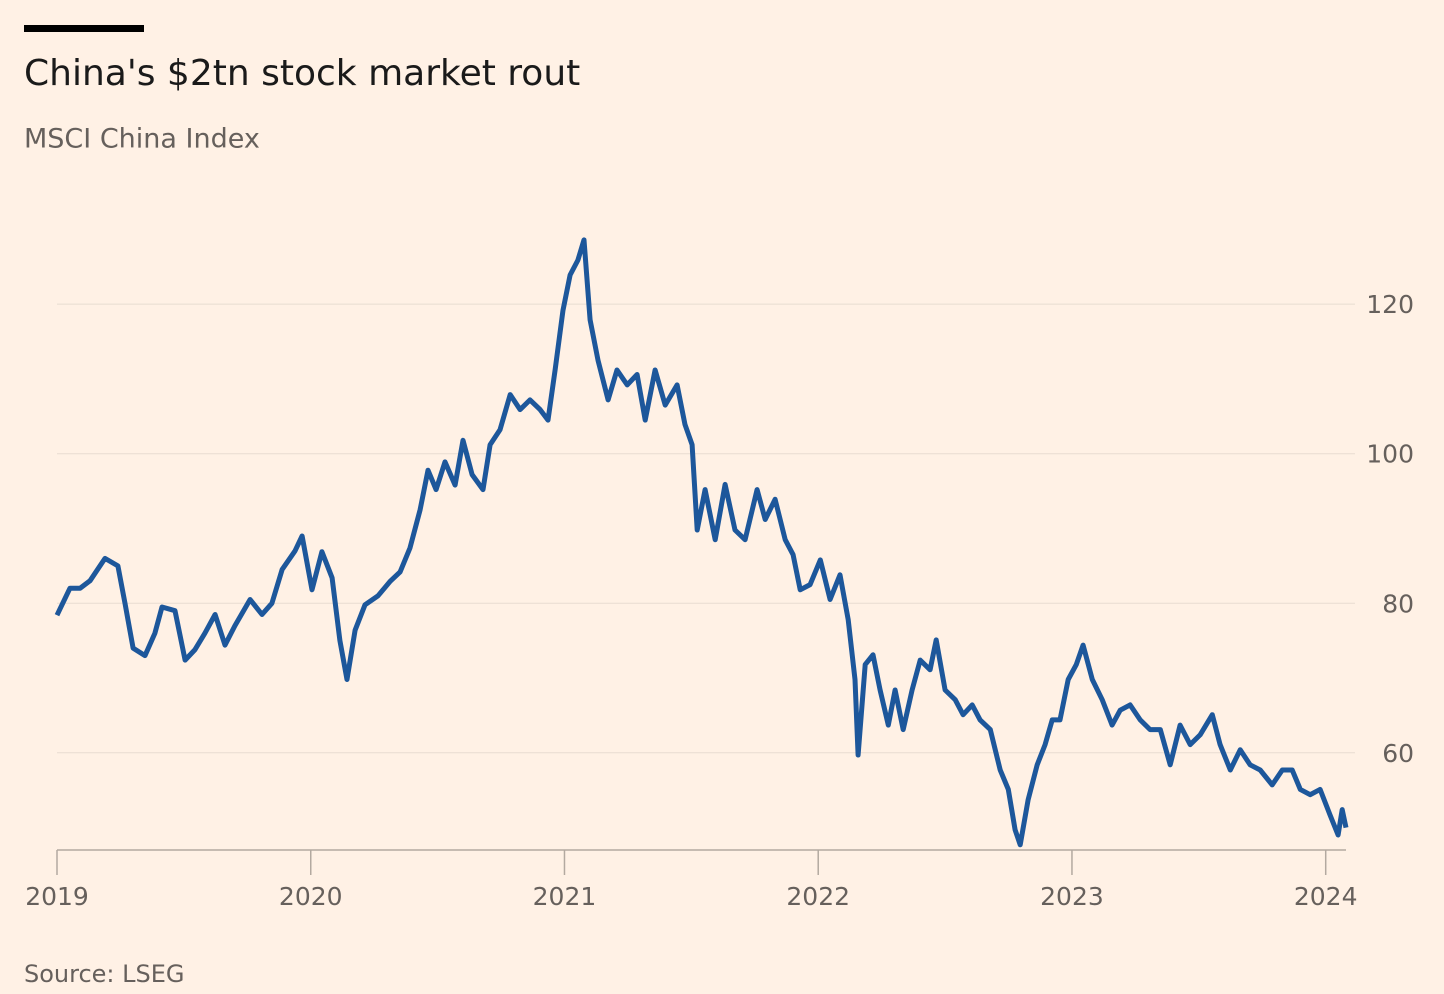 This screenshot has width=1444, height=994. Describe the element at coordinates (1398, 753) in the screenshot. I see `y-tick-label: 60` at that location.